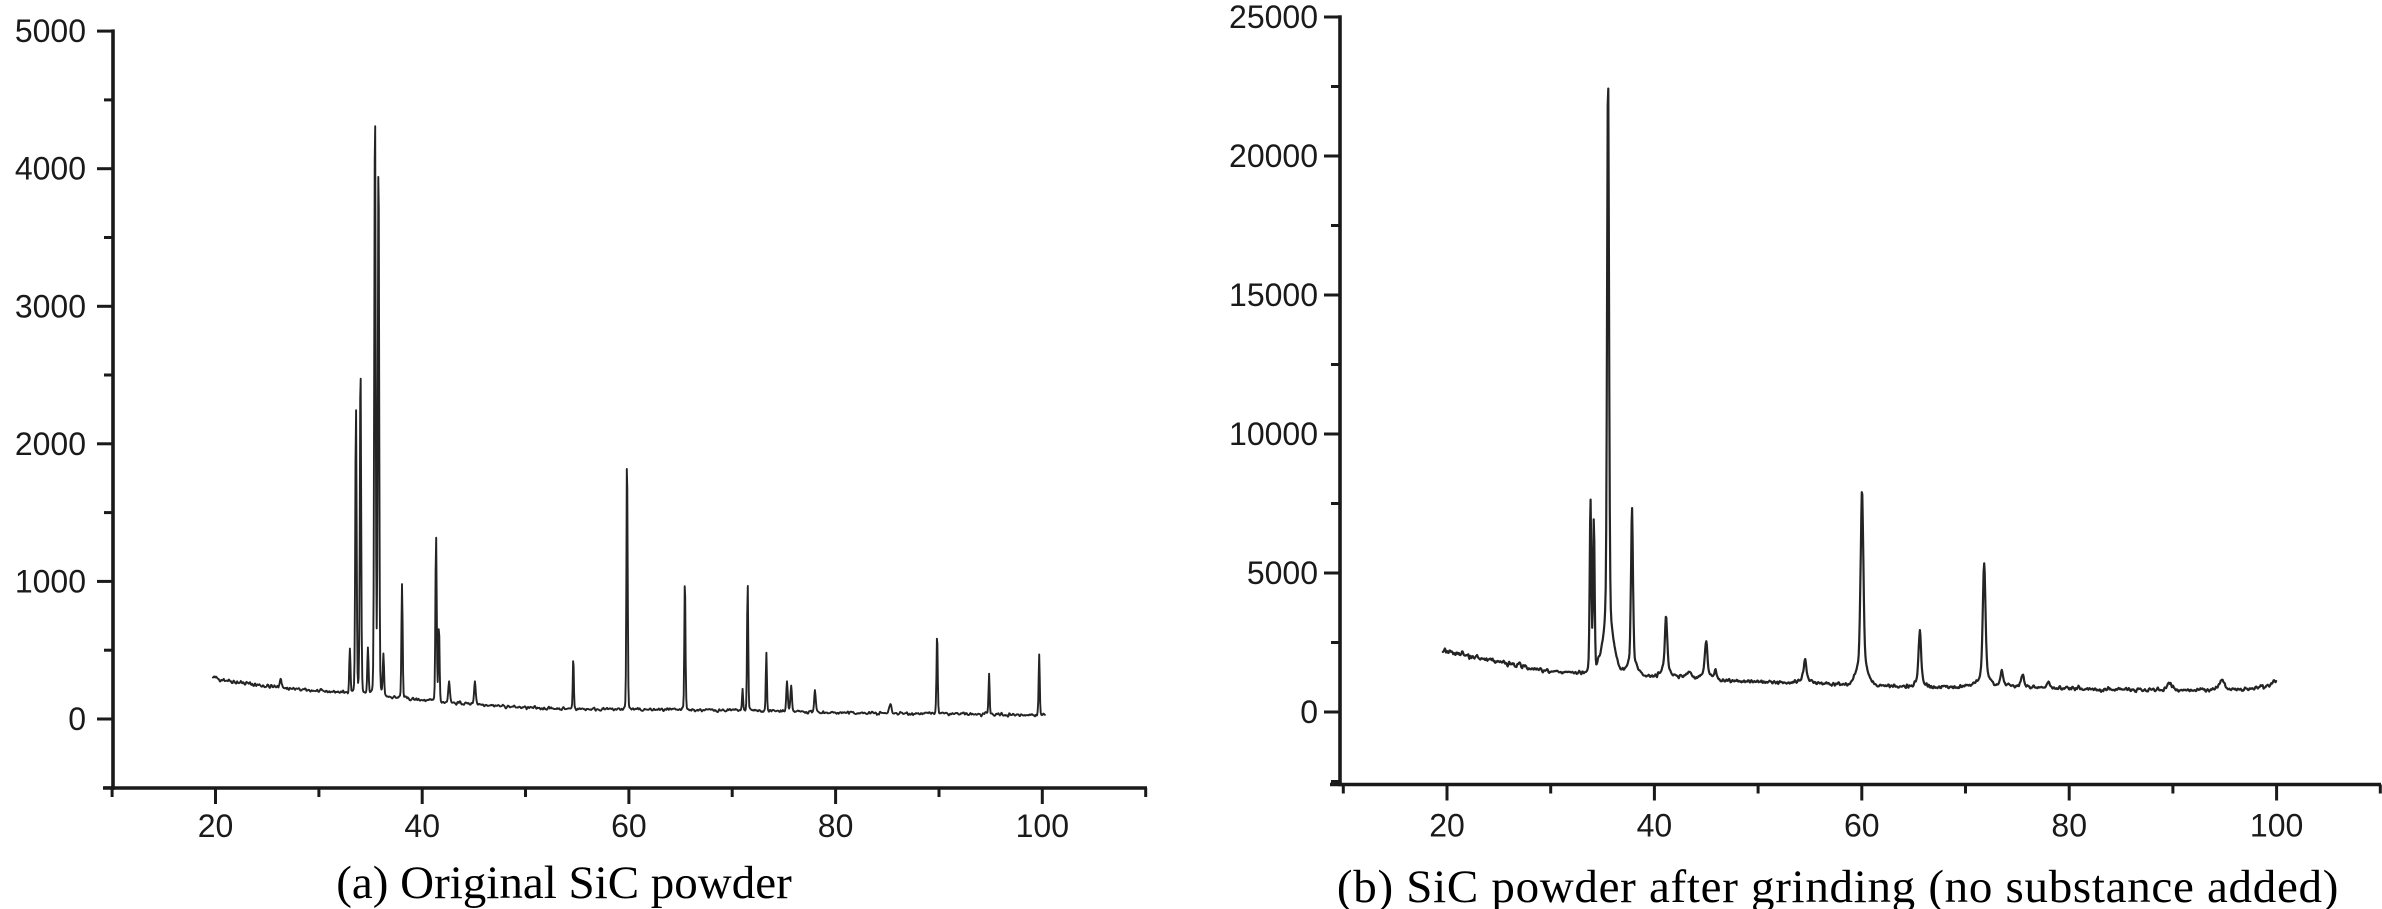  I want to click on svg-text: 1000, so click(50, 581).